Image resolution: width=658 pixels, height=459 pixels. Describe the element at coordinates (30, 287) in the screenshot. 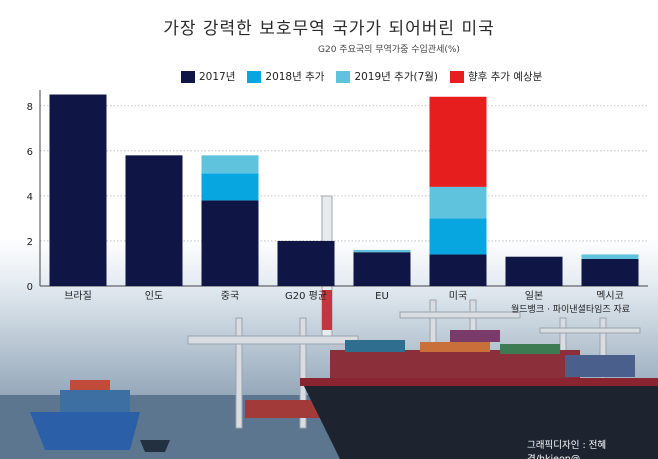

I see `y-tick-label: 0` at that location.